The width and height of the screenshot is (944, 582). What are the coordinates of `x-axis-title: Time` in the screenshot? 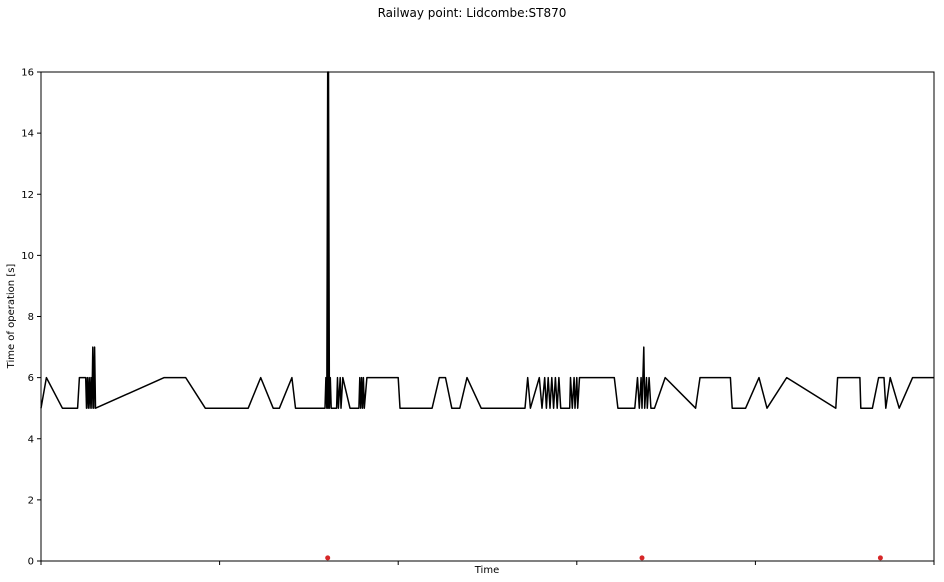 It's located at (486, 570).